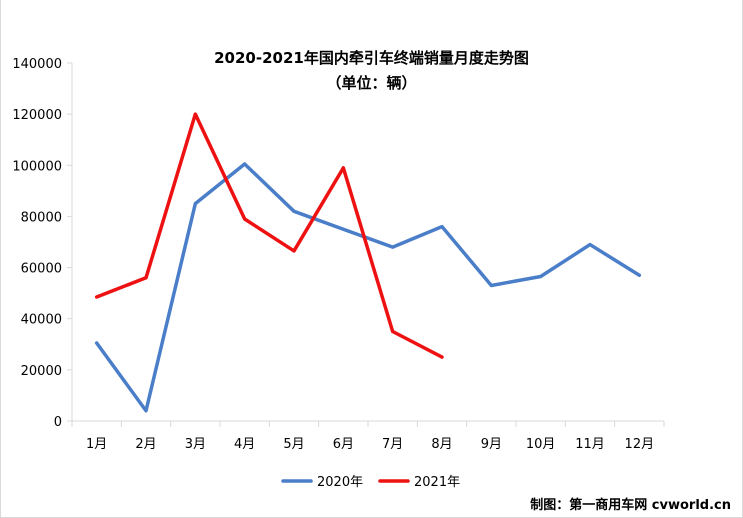  What do you see at coordinates (244, 444) in the screenshot?
I see `x-tick-label: 4月` at bounding box center [244, 444].